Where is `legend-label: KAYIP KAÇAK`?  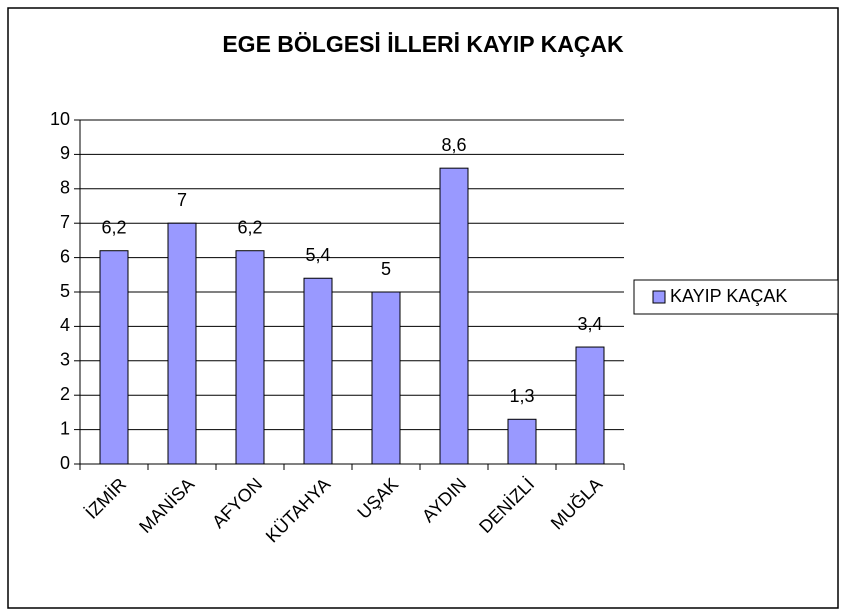
legend-label: KAYIP KAÇAK is located at coordinates (728, 296).